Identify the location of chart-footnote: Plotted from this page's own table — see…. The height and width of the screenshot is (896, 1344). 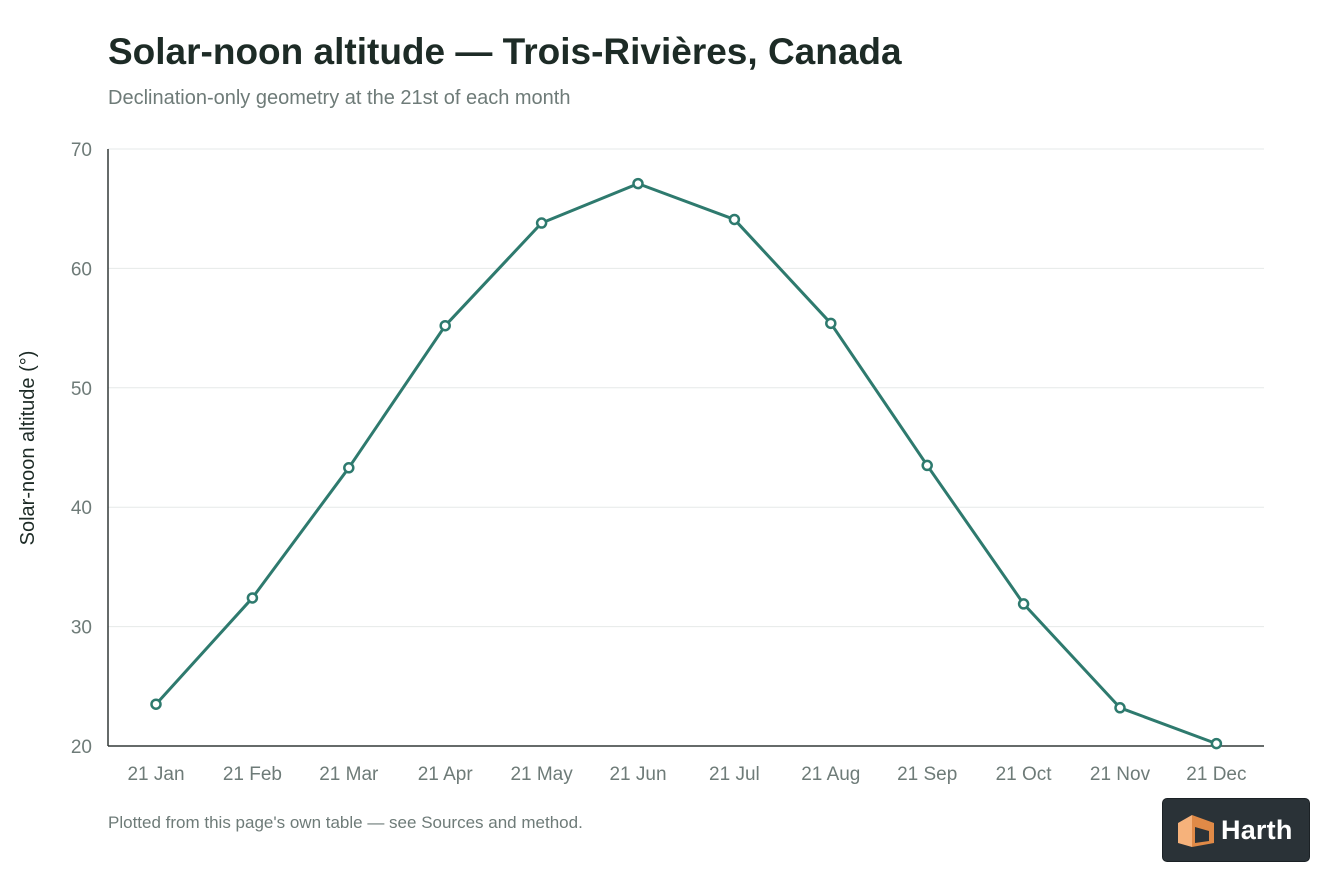
(345, 822).